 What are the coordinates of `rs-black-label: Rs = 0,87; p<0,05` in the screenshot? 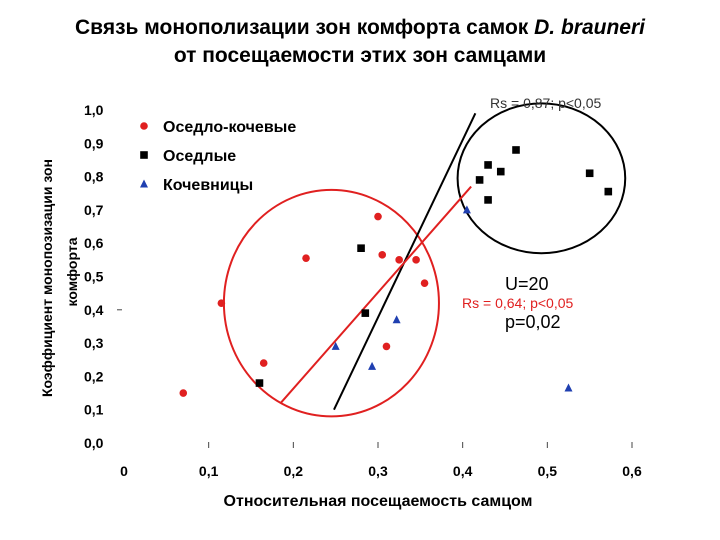 It's located at (546, 103).